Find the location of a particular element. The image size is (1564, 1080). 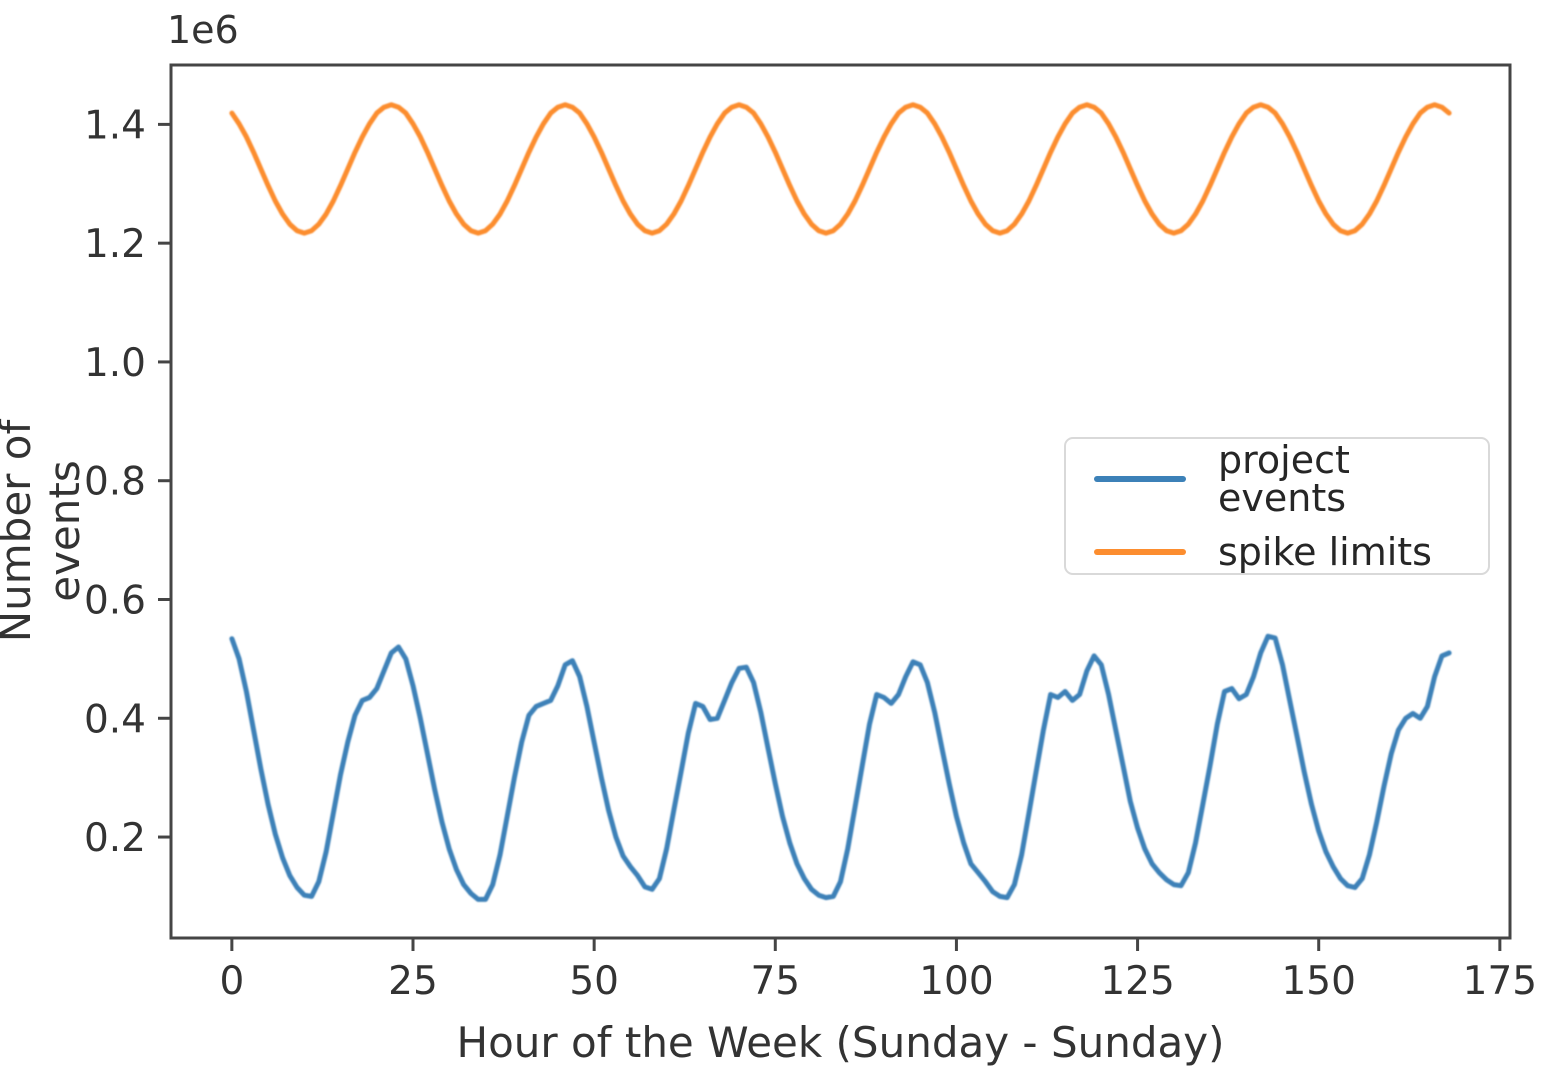

y-tick-label: 1.0 is located at coordinates (115, 363).